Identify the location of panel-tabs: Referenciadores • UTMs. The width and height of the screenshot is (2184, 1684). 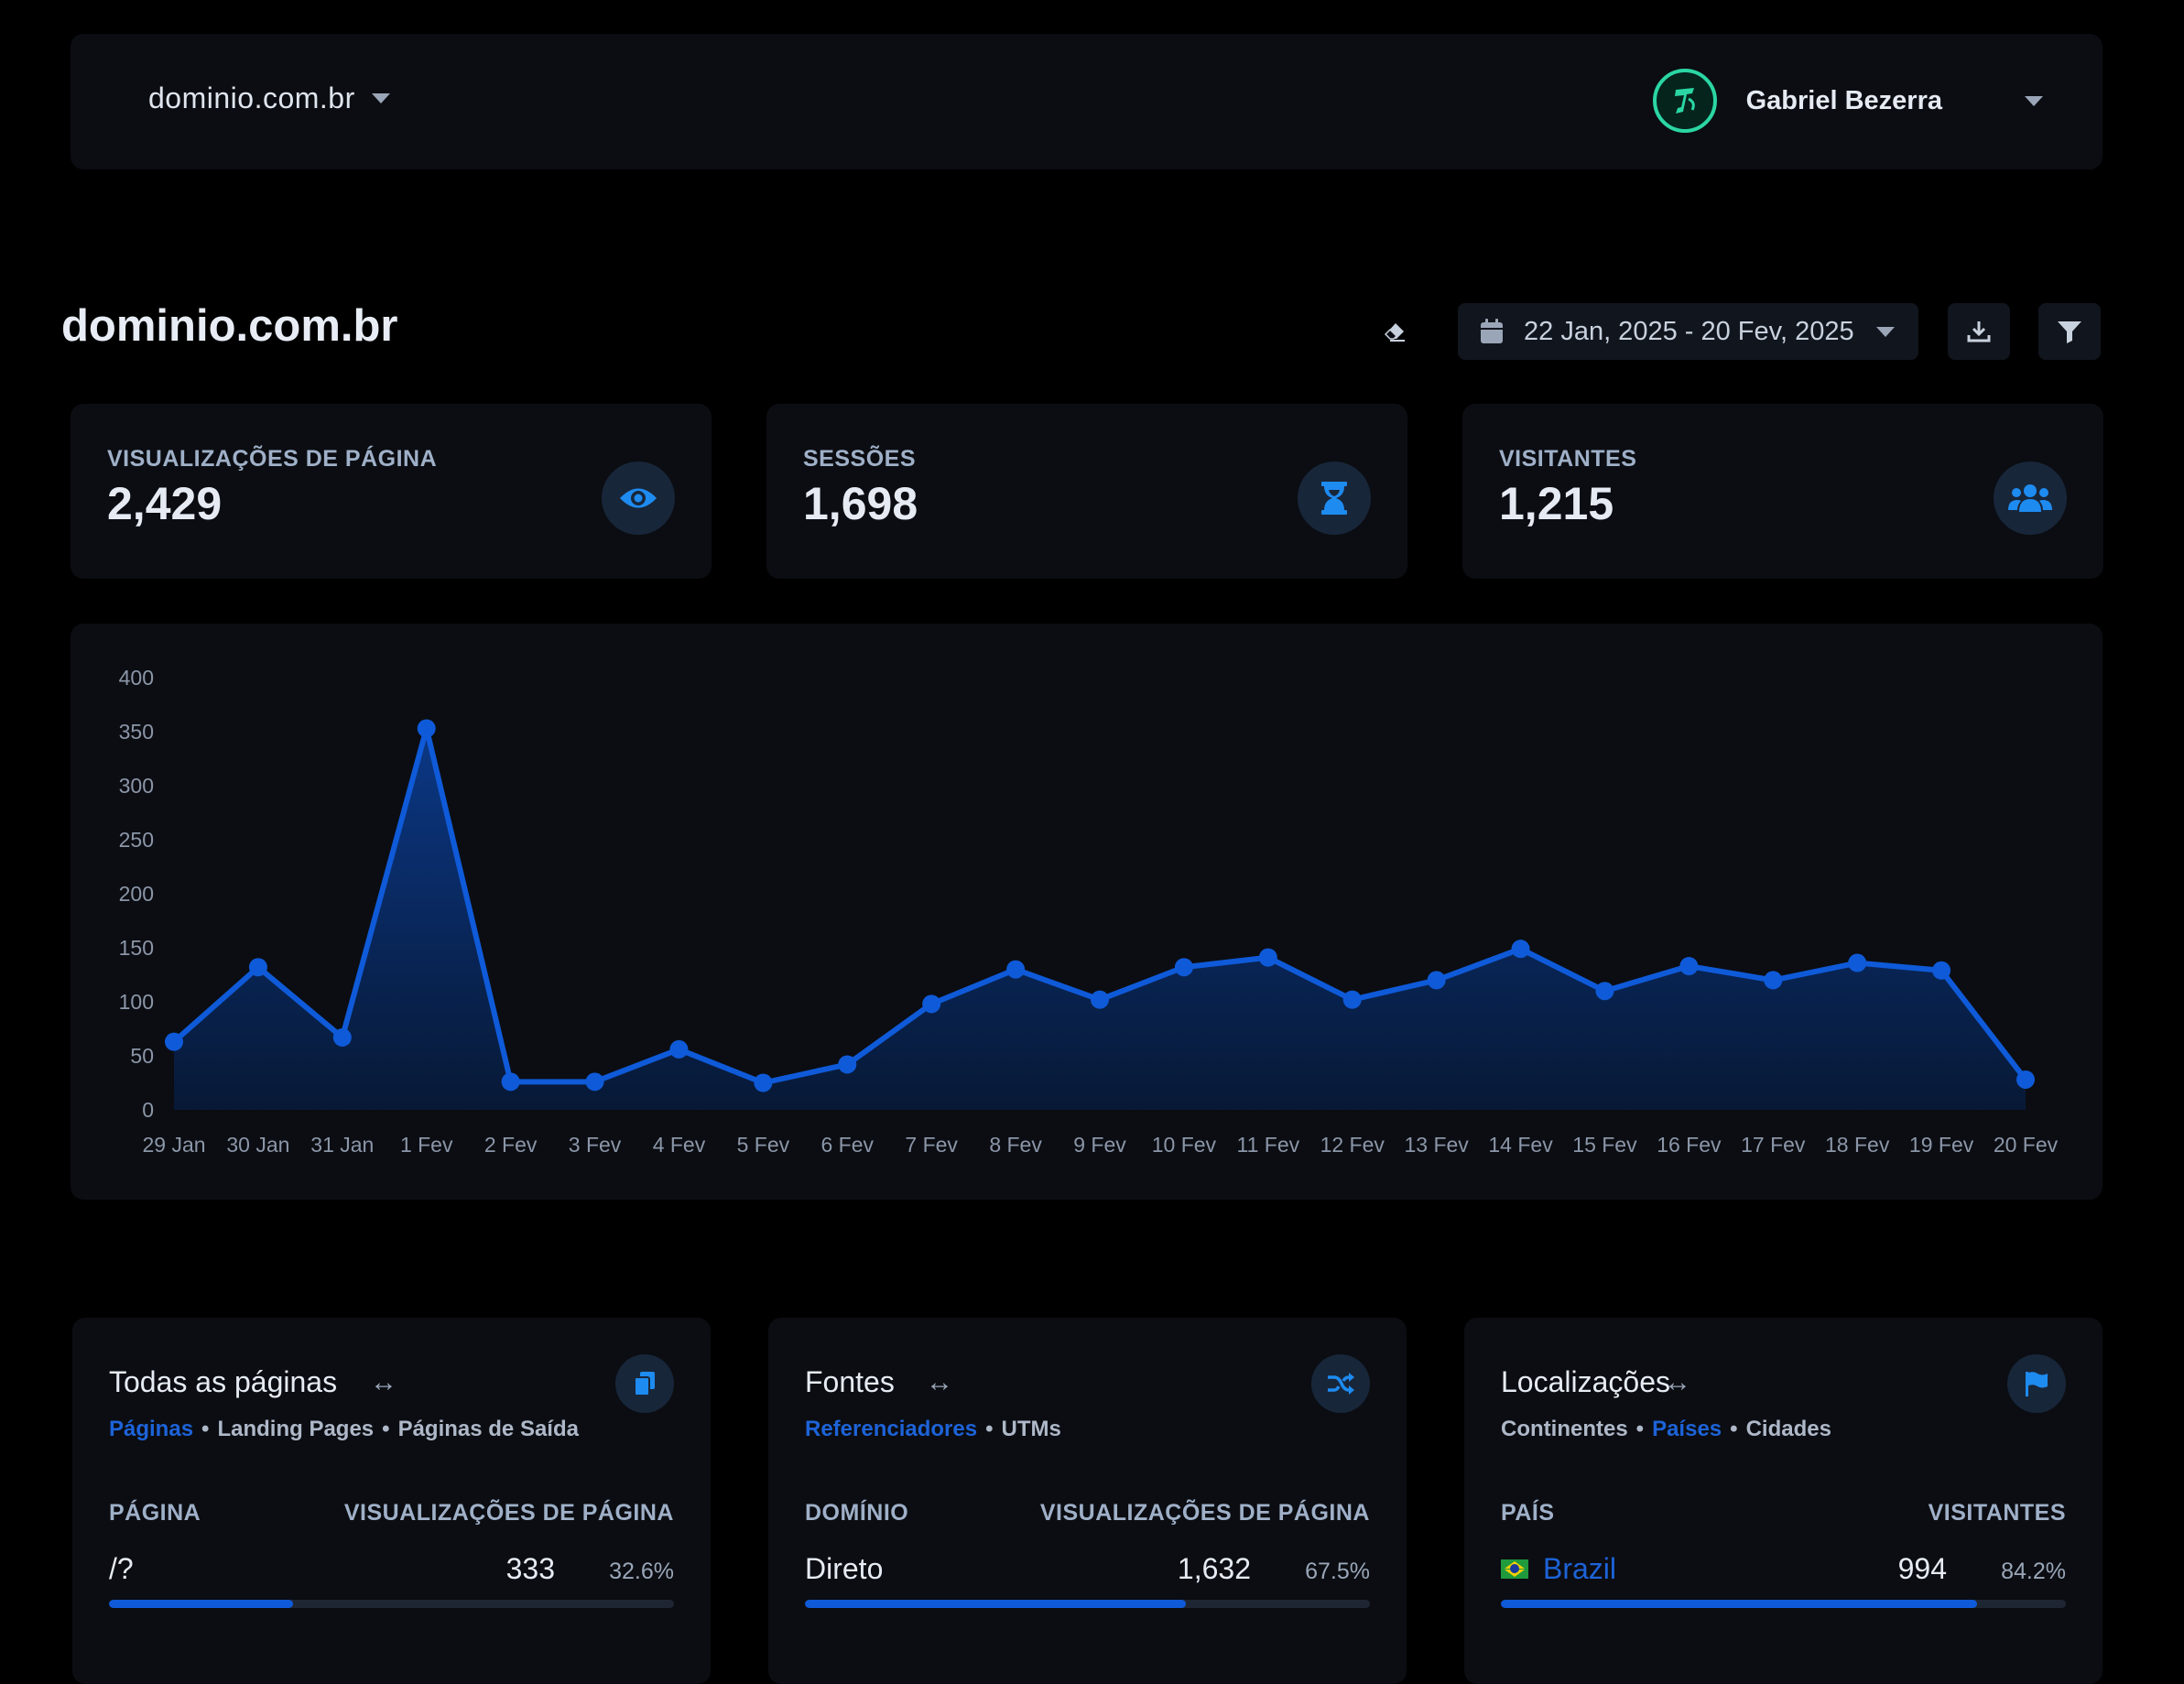
(933, 1429).